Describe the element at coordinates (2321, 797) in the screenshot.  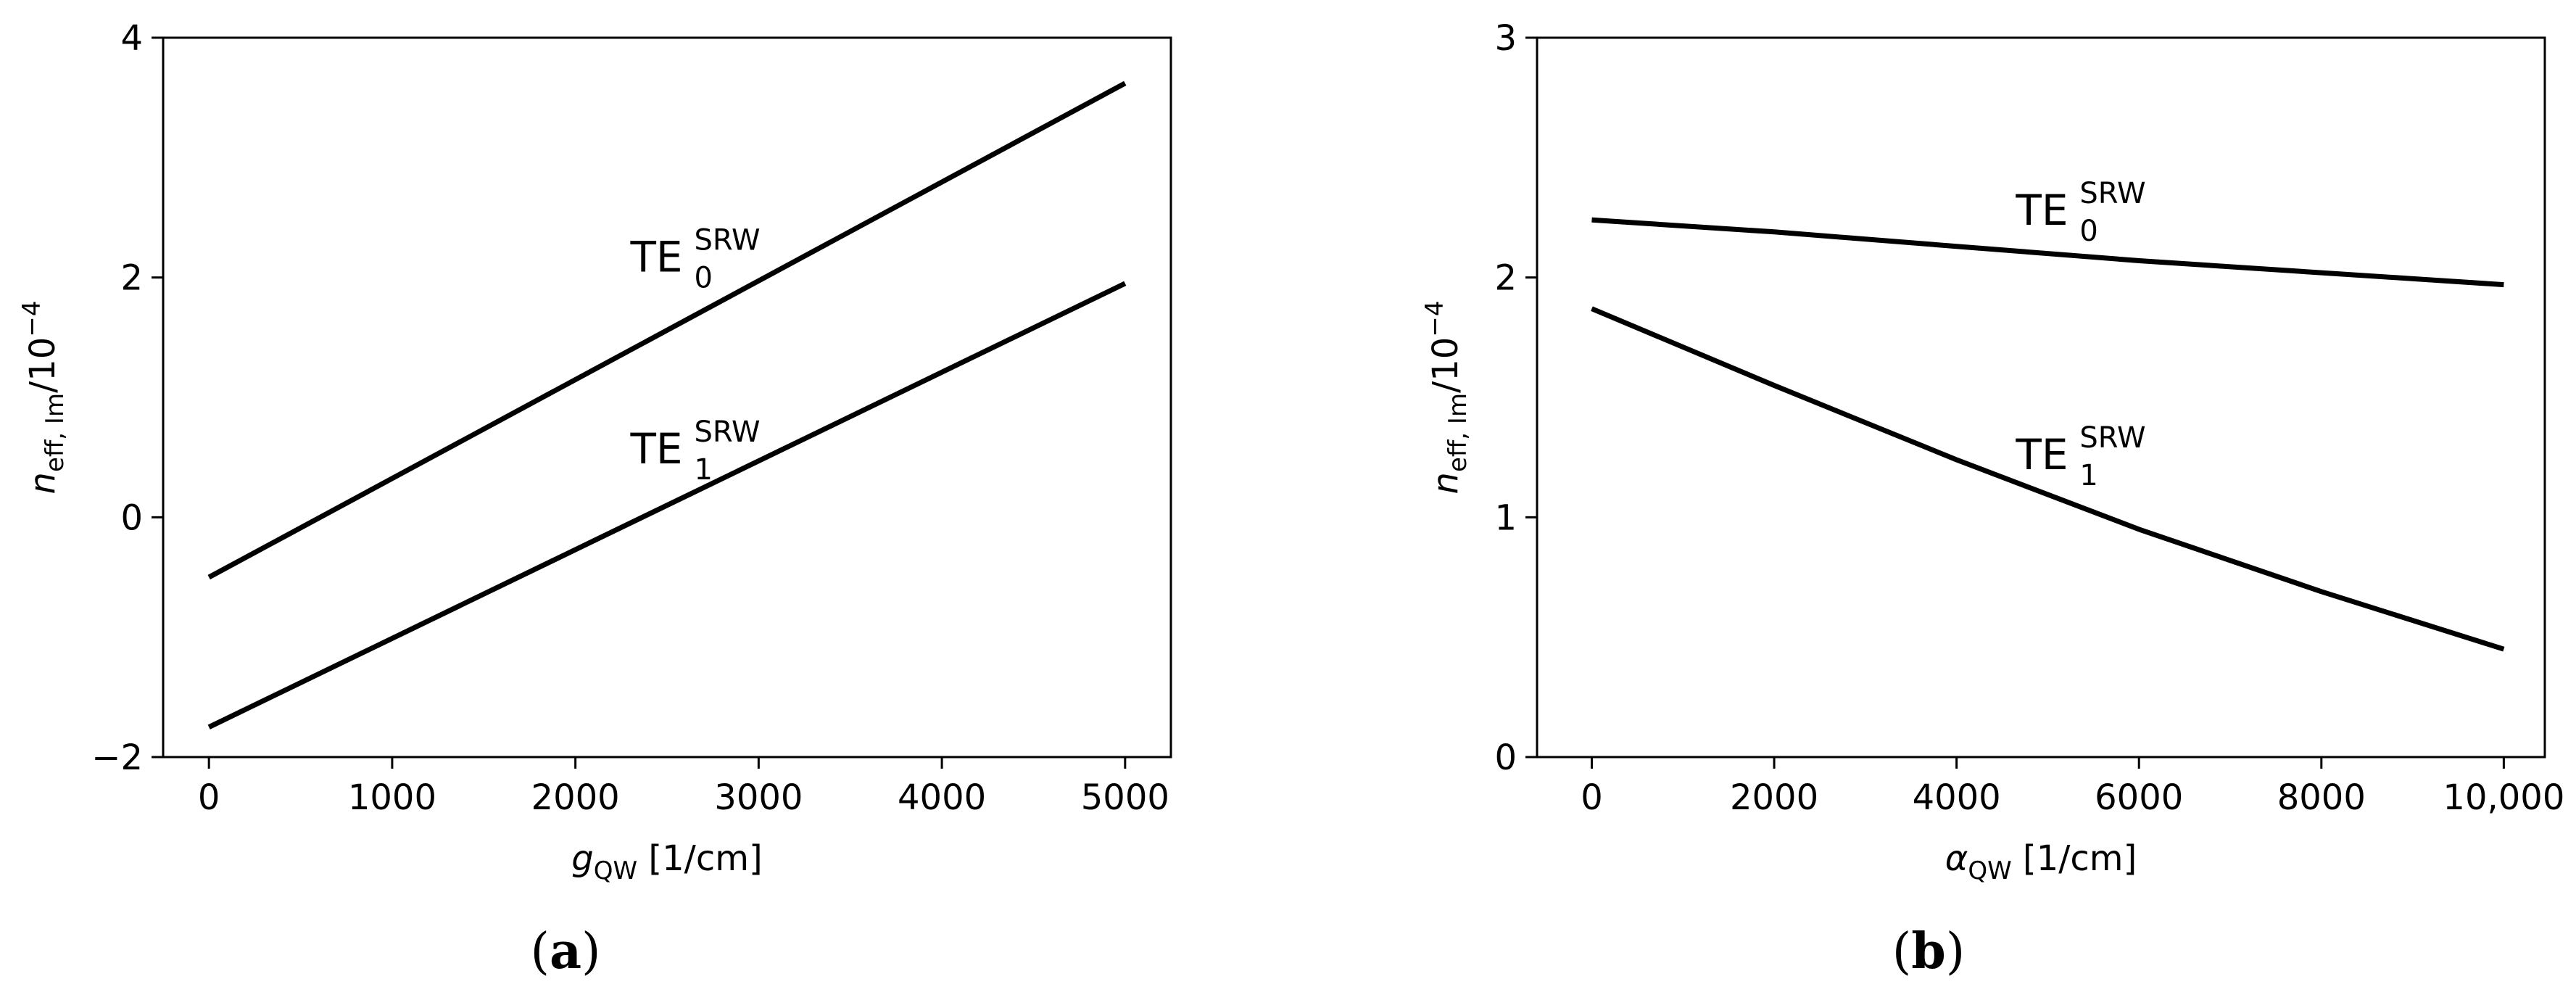
I see `x-tick-label: 8000` at that location.